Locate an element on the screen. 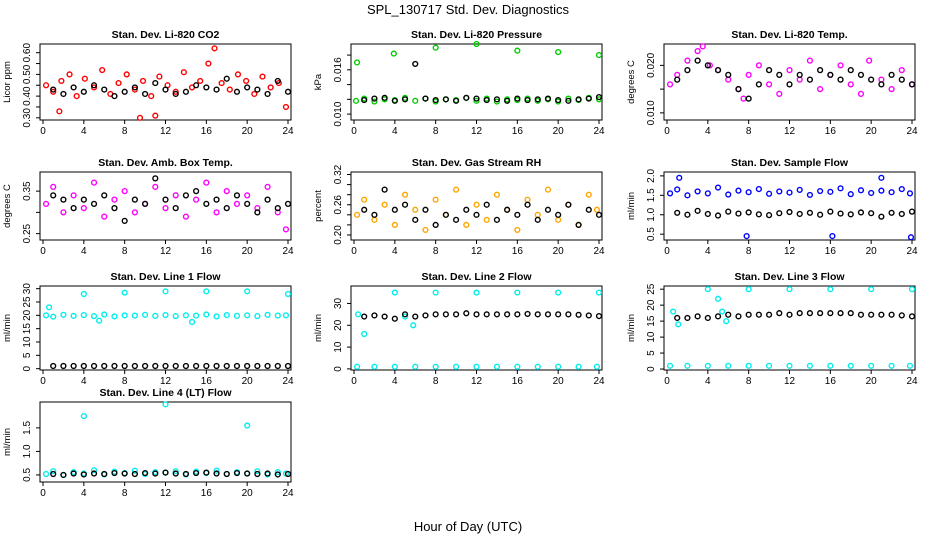 The width and height of the screenshot is (936, 540). y-tick-label: 10 is located at coordinates (27, 342).